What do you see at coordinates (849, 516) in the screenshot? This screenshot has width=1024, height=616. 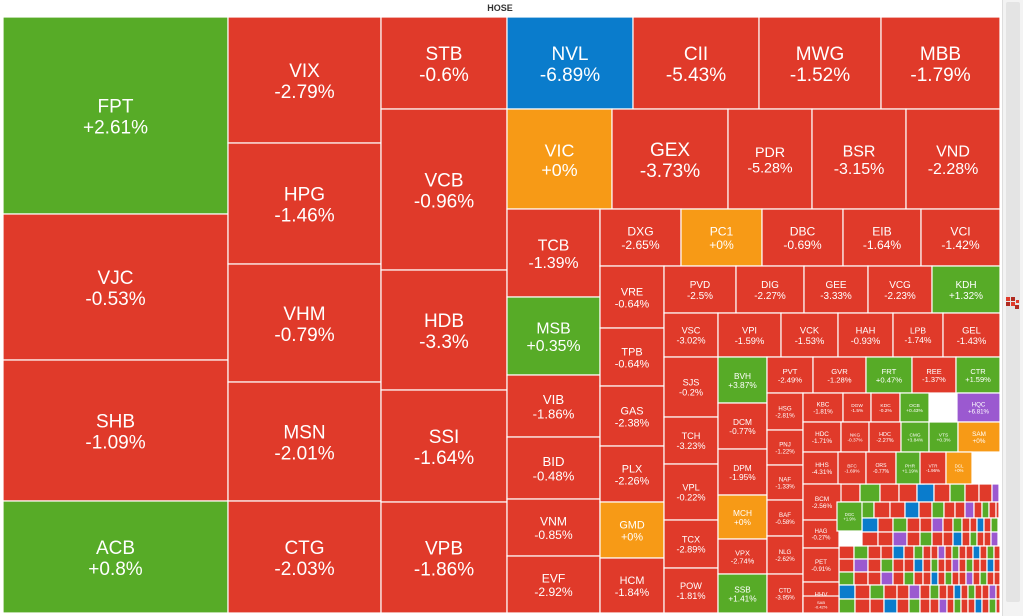 I see `treemap-tile-dgc: DGC+1.9%` at bounding box center [849, 516].